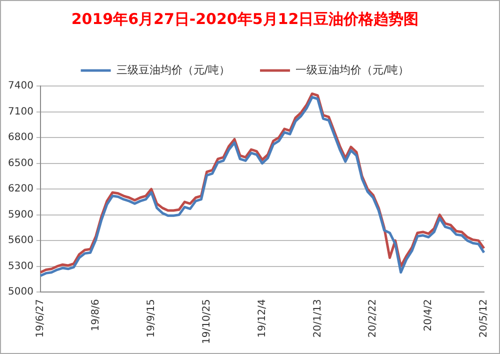 This screenshot has height=354, width=500. What do you see at coordinates (21, 86) in the screenshot?
I see `y-tick-label: 7400` at bounding box center [21, 86].